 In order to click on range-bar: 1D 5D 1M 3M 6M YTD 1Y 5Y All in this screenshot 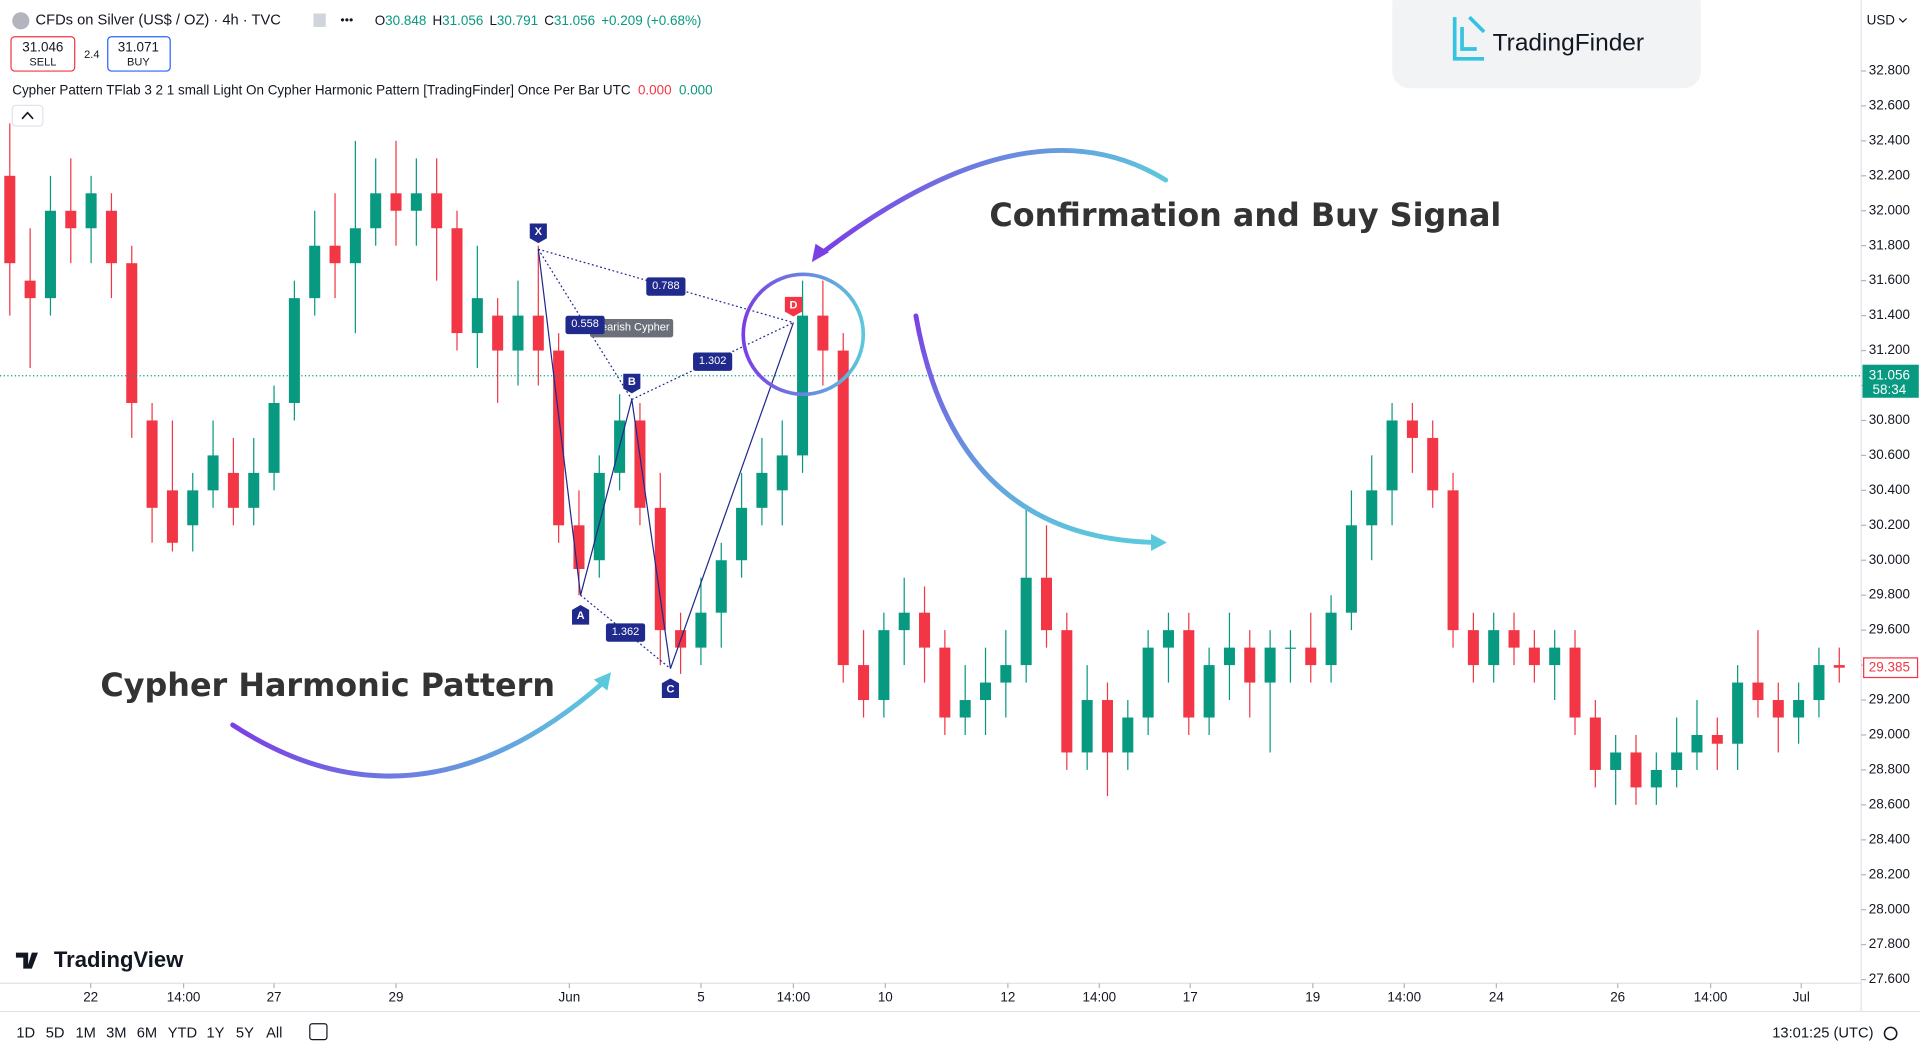, I will do `click(149, 1033)`.